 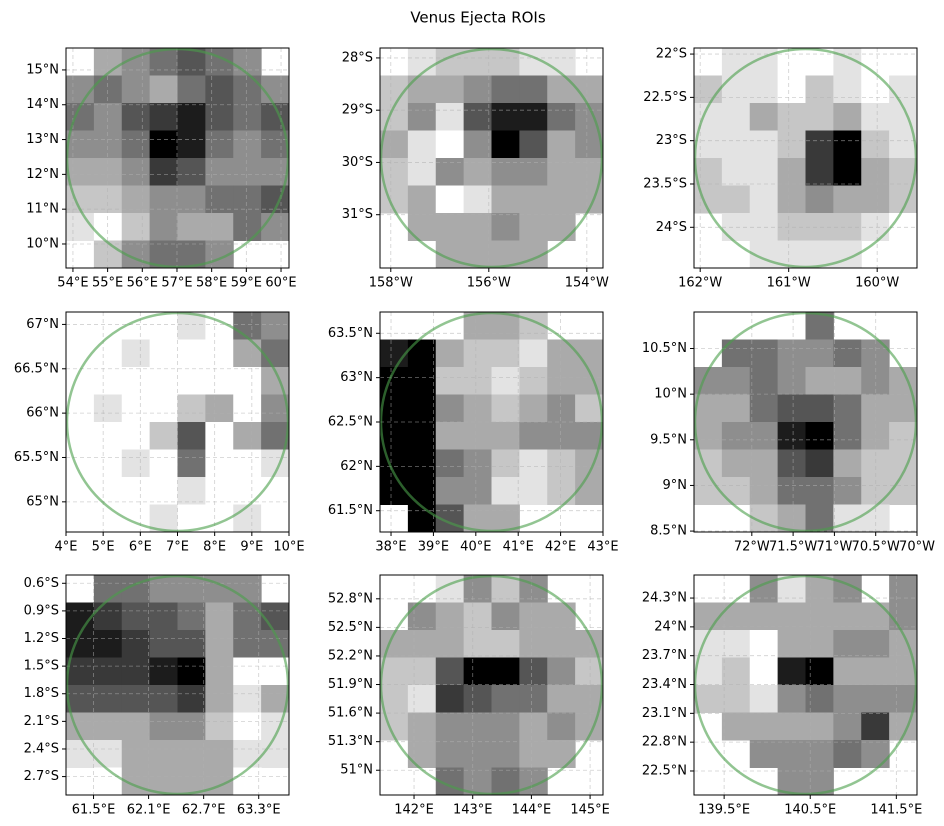 What do you see at coordinates (793, 547) in the screenshot?
I see `x-tick-label: 71.5°W` at bounding box center [793, 547].